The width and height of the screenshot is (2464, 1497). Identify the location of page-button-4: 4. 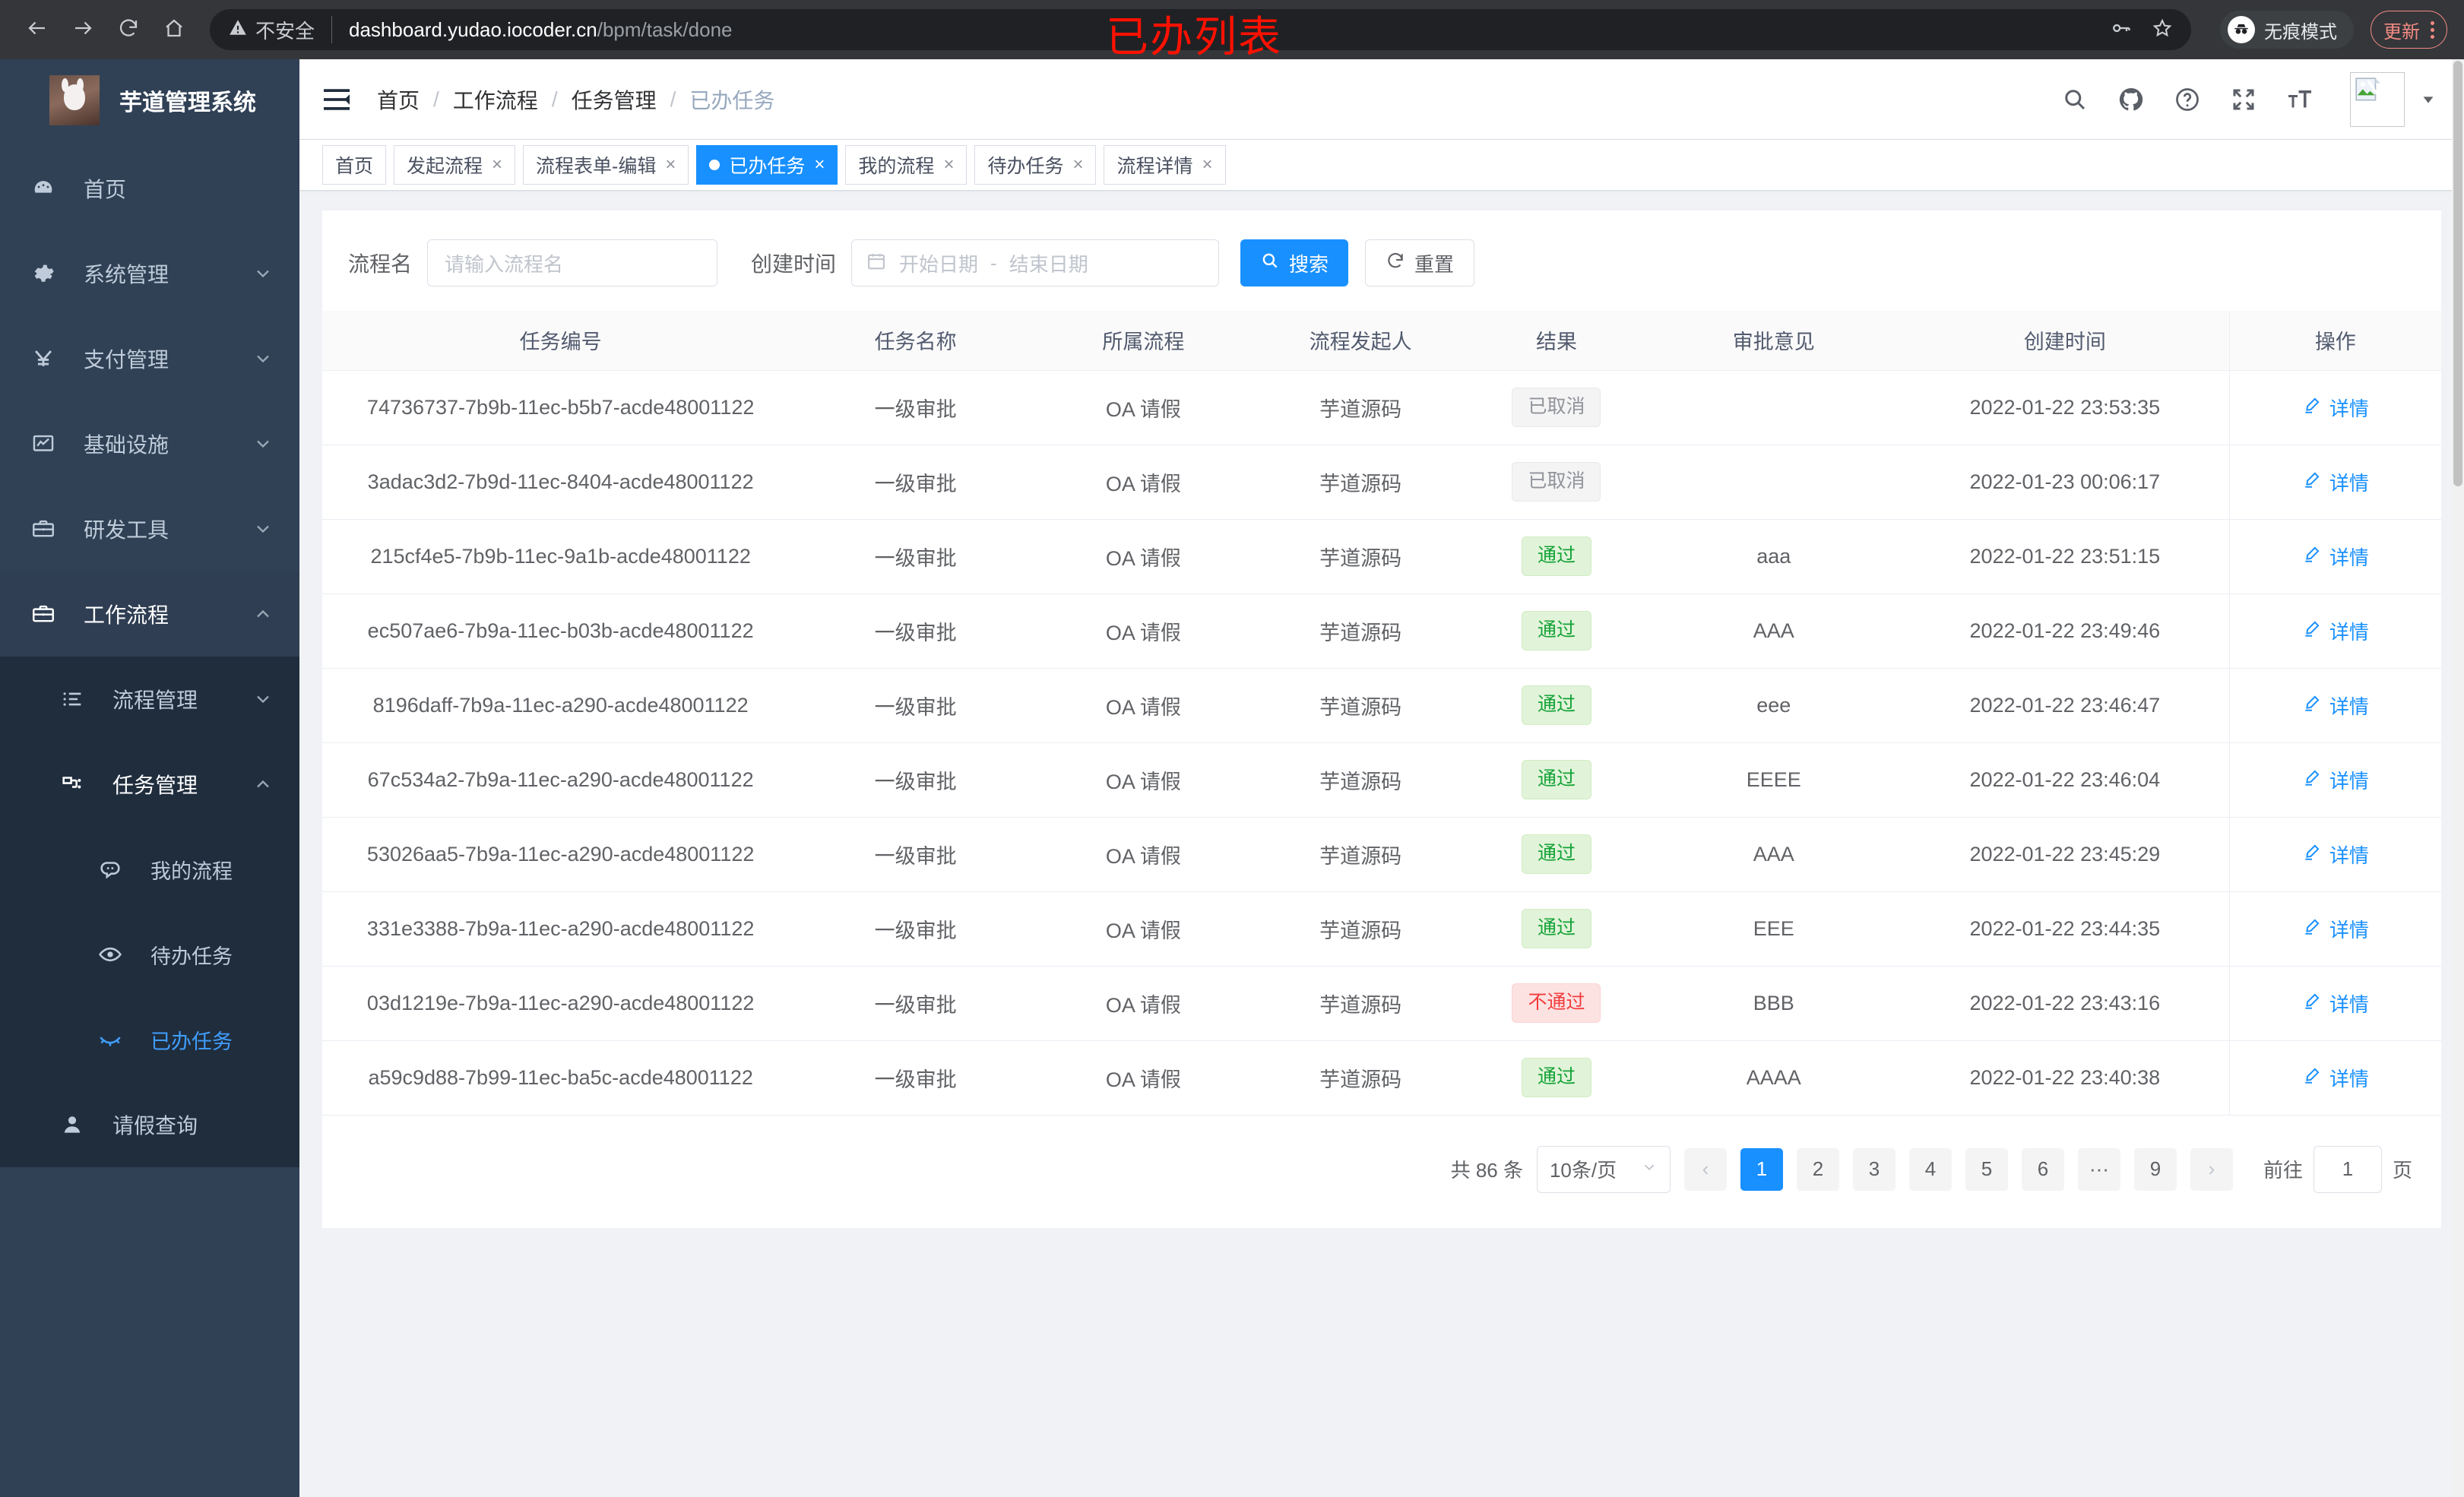
(1930, 1169).